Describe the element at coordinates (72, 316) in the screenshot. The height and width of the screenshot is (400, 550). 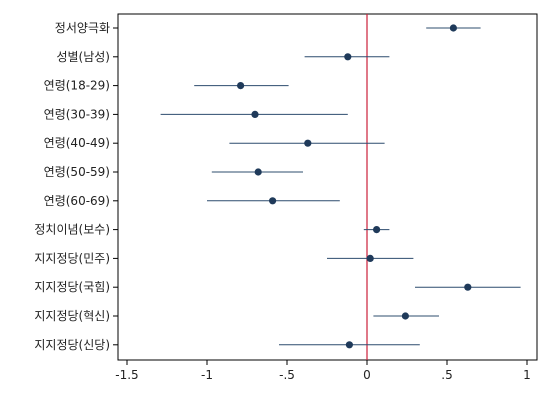
I see `y-tick-label-row-11: 지지정당(혁신)` at that location.